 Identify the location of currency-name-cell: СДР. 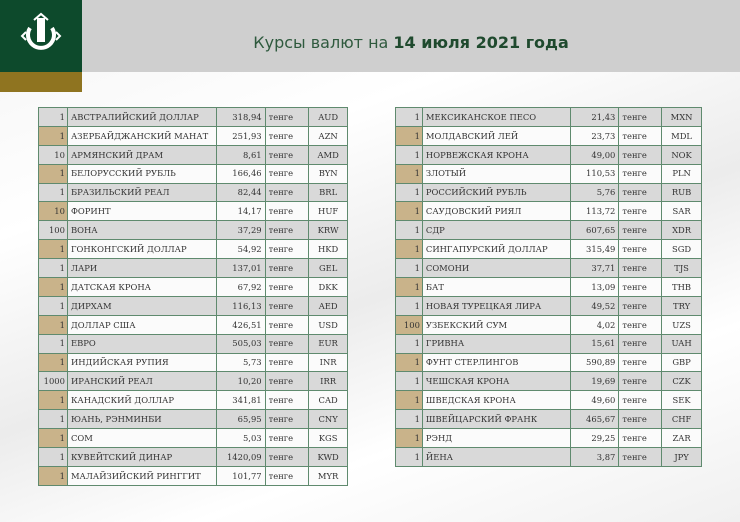
(496, 230).